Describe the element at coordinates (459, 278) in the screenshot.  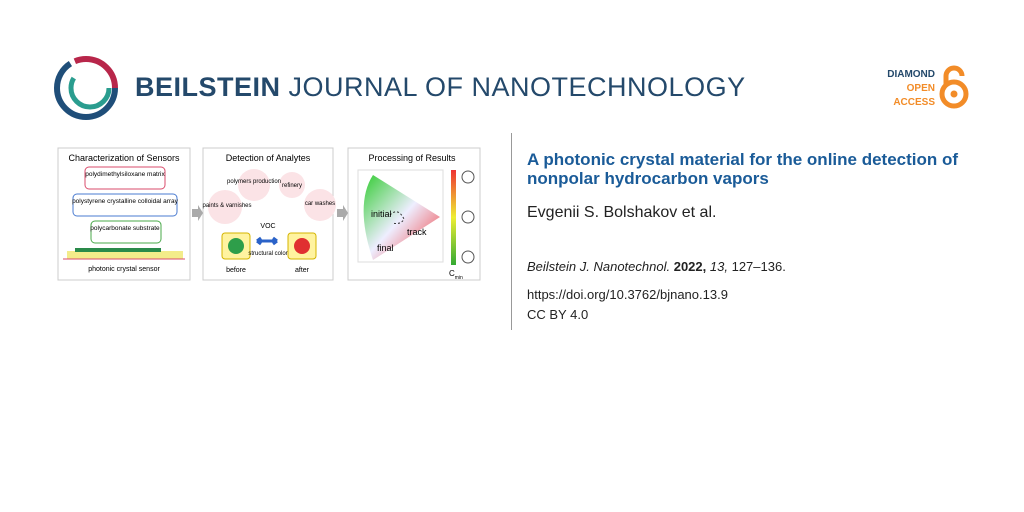
I see `cmin-sub: min` at that location.